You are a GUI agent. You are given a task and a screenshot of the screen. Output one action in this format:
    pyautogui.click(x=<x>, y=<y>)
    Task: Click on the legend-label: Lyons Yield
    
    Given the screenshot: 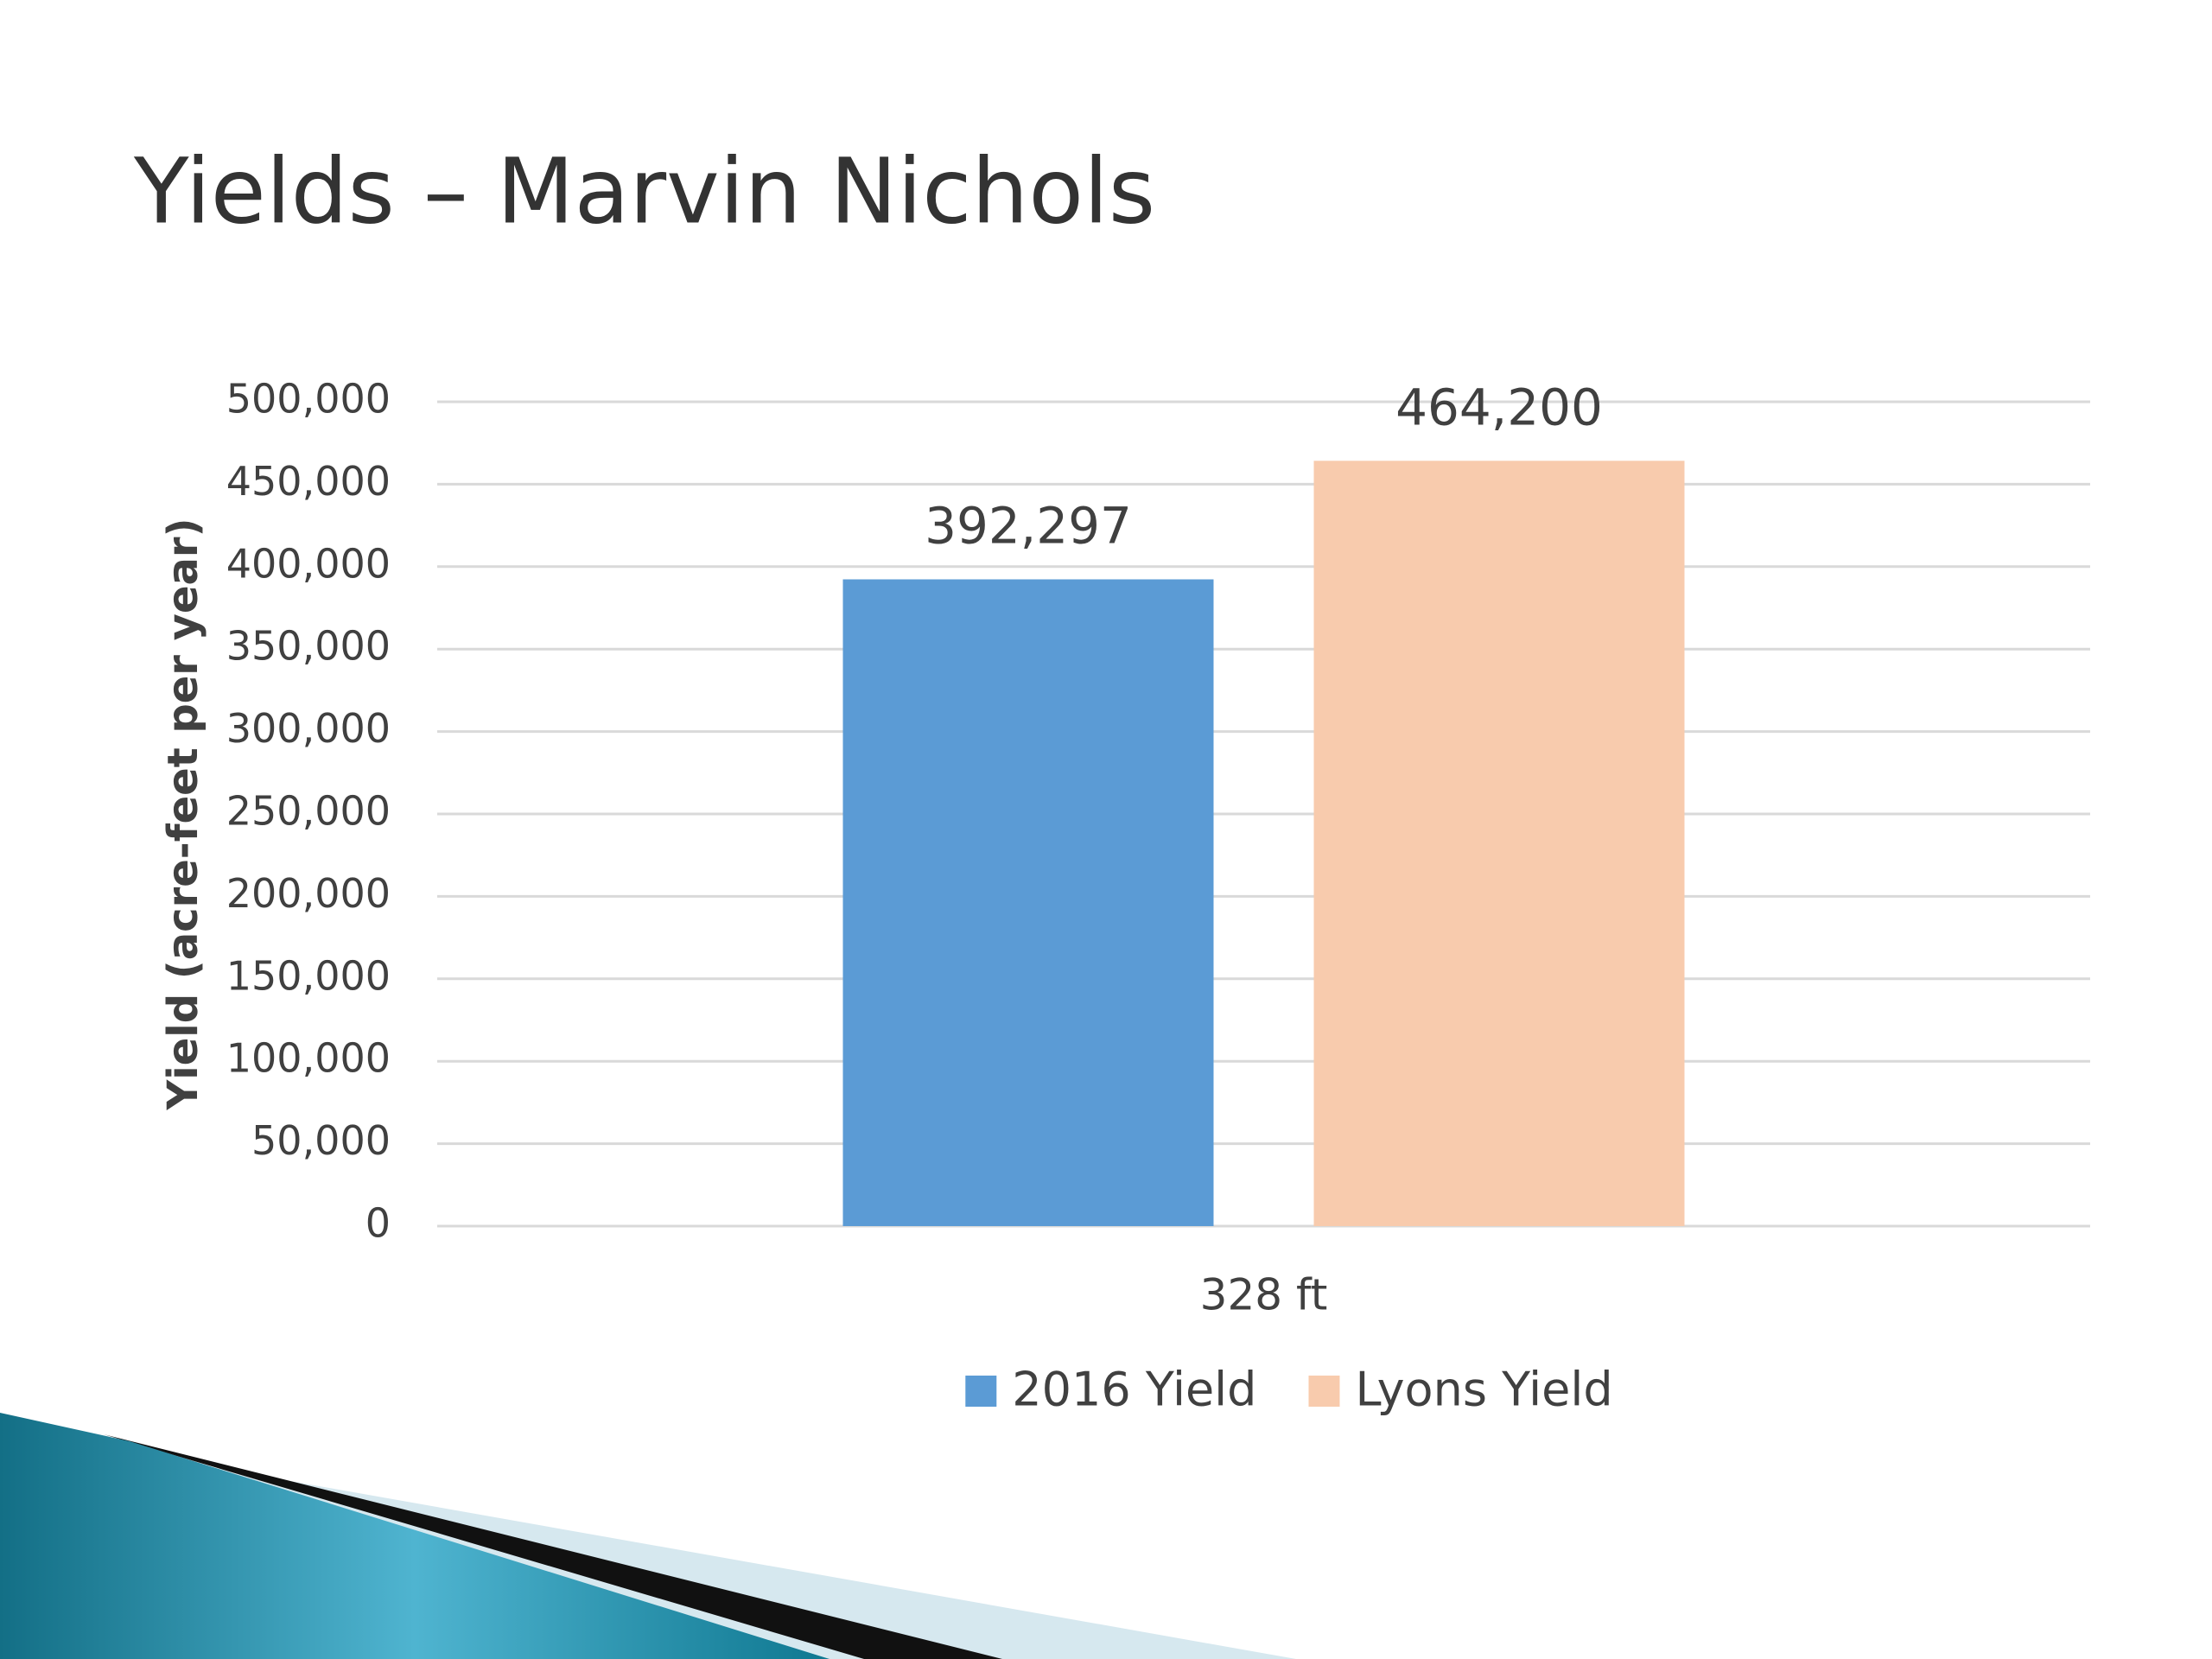 What is the action you would take?
    pyautogui.click(x=1483, y=1390)
    